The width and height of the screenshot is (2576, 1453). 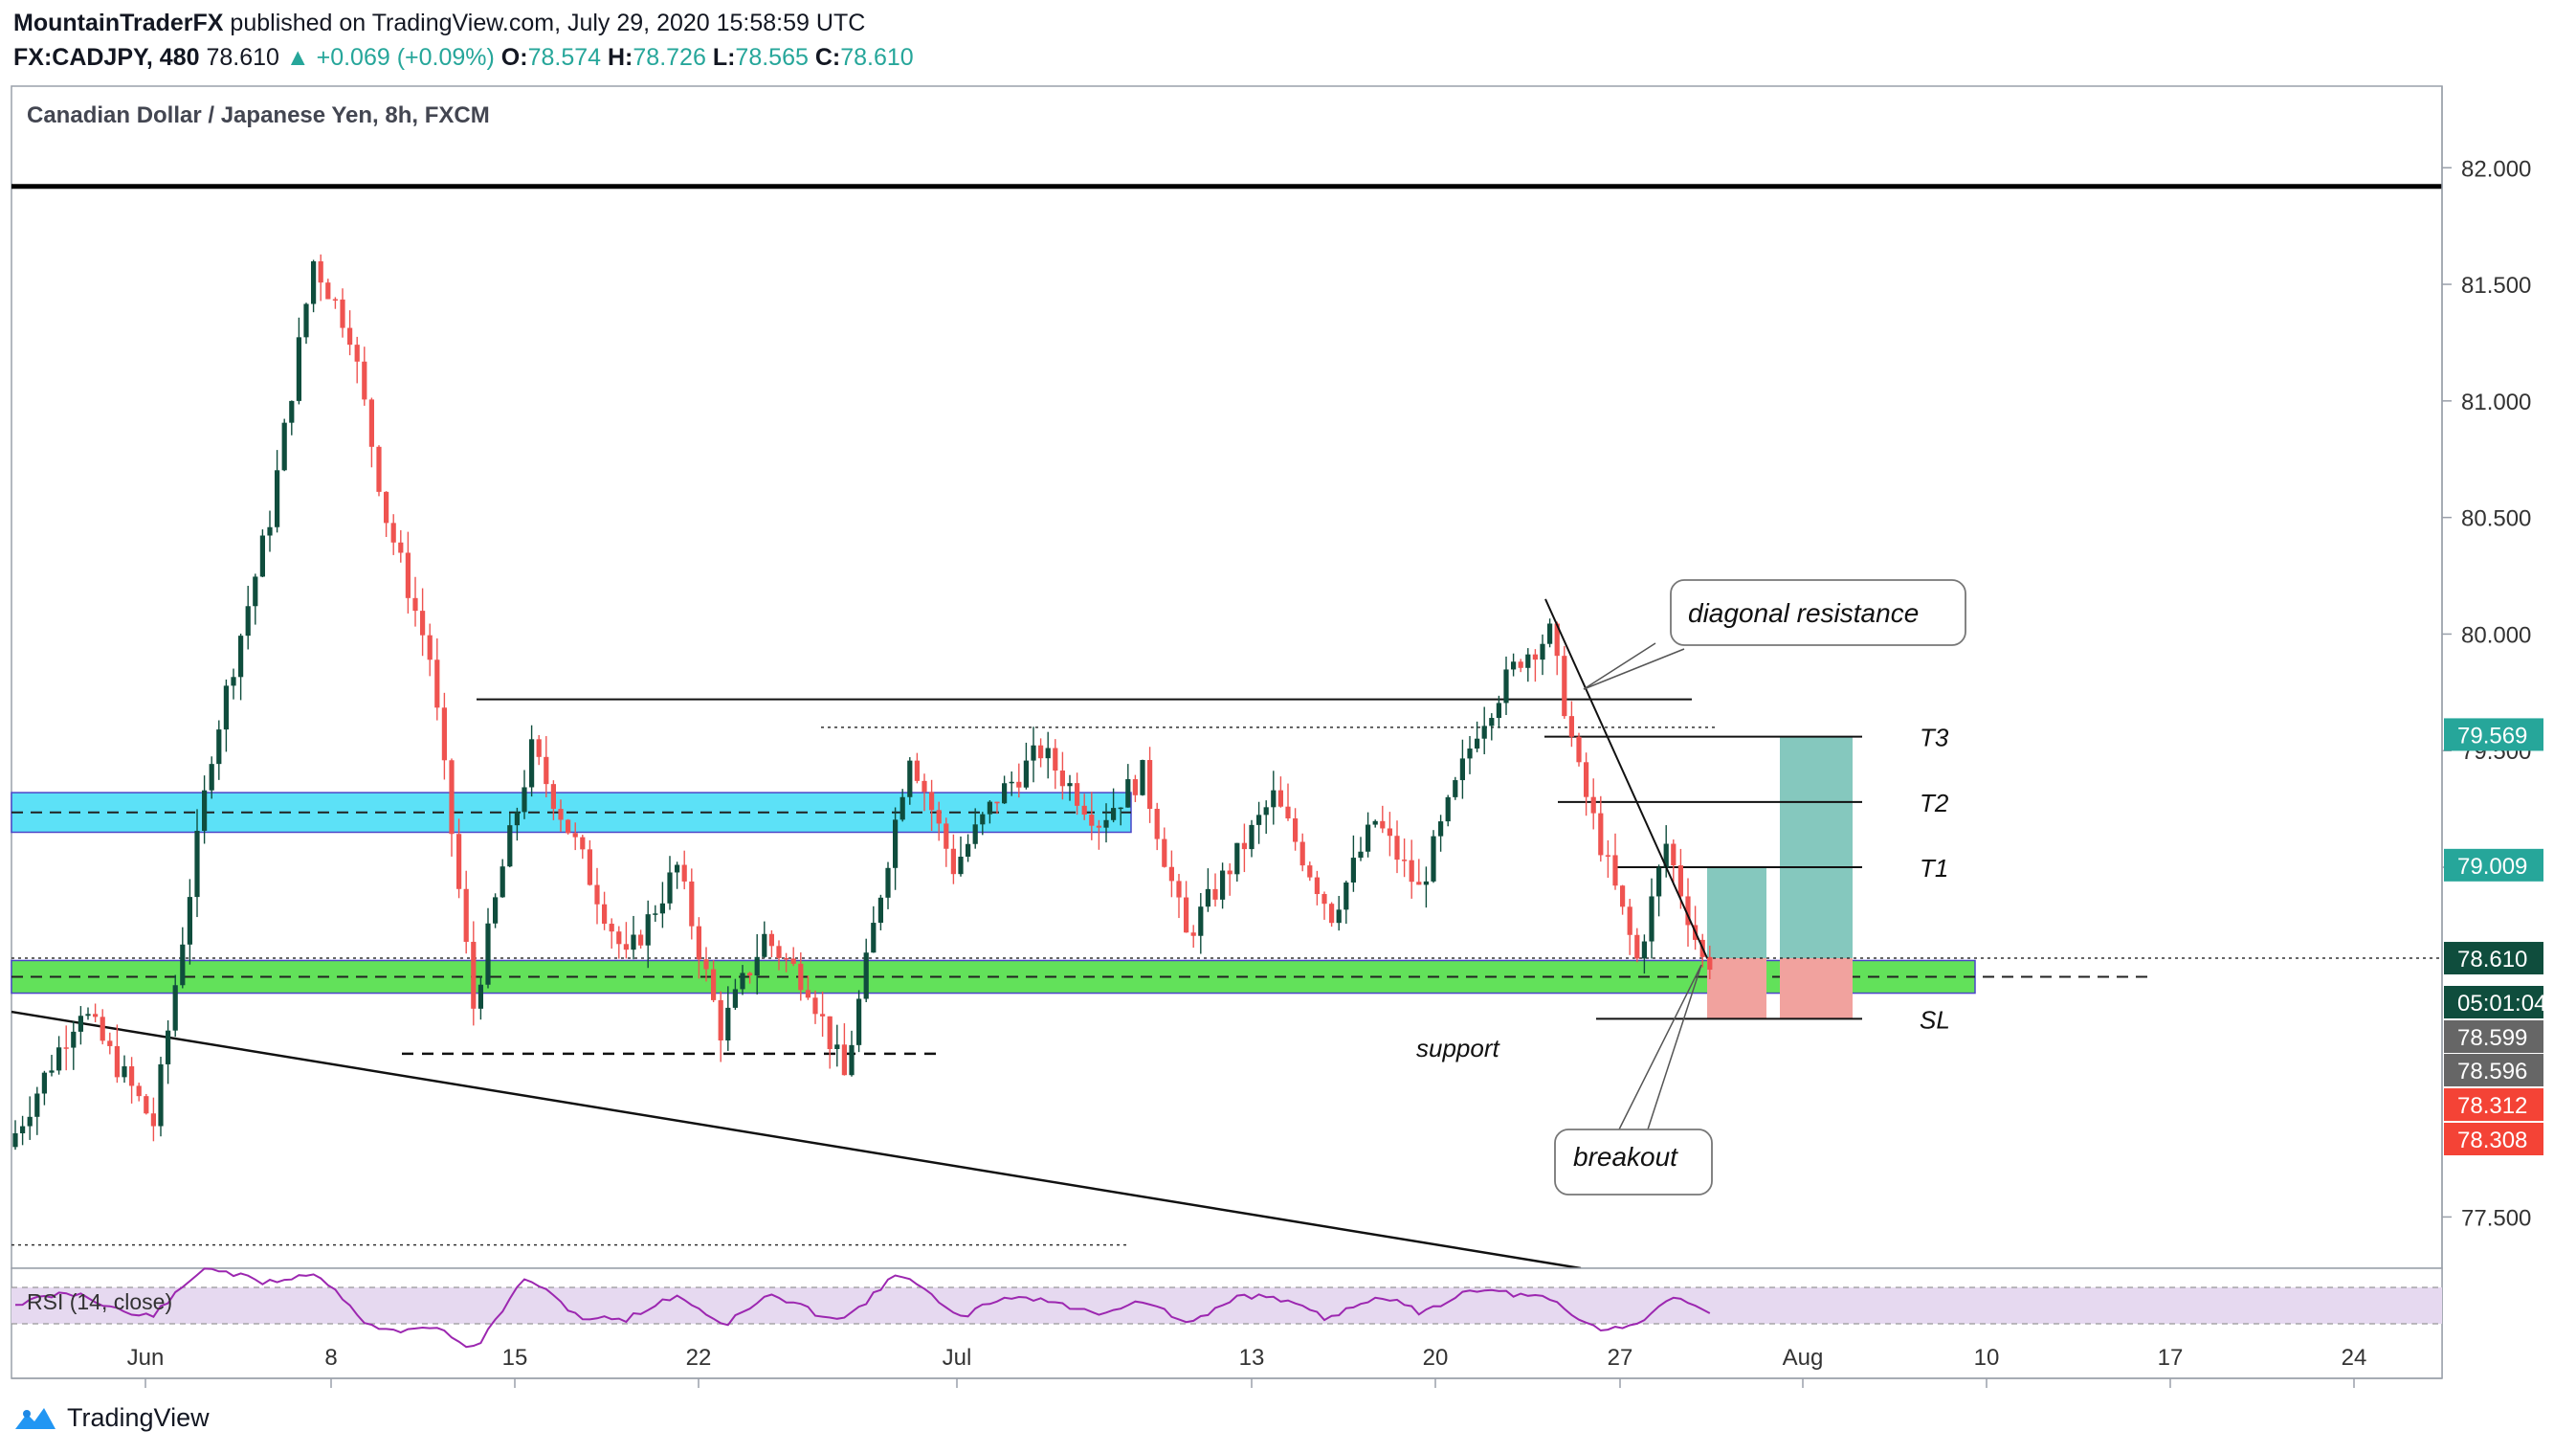 I want to click on tradingview-logo: TradingView, so click(x=111, y=1418).